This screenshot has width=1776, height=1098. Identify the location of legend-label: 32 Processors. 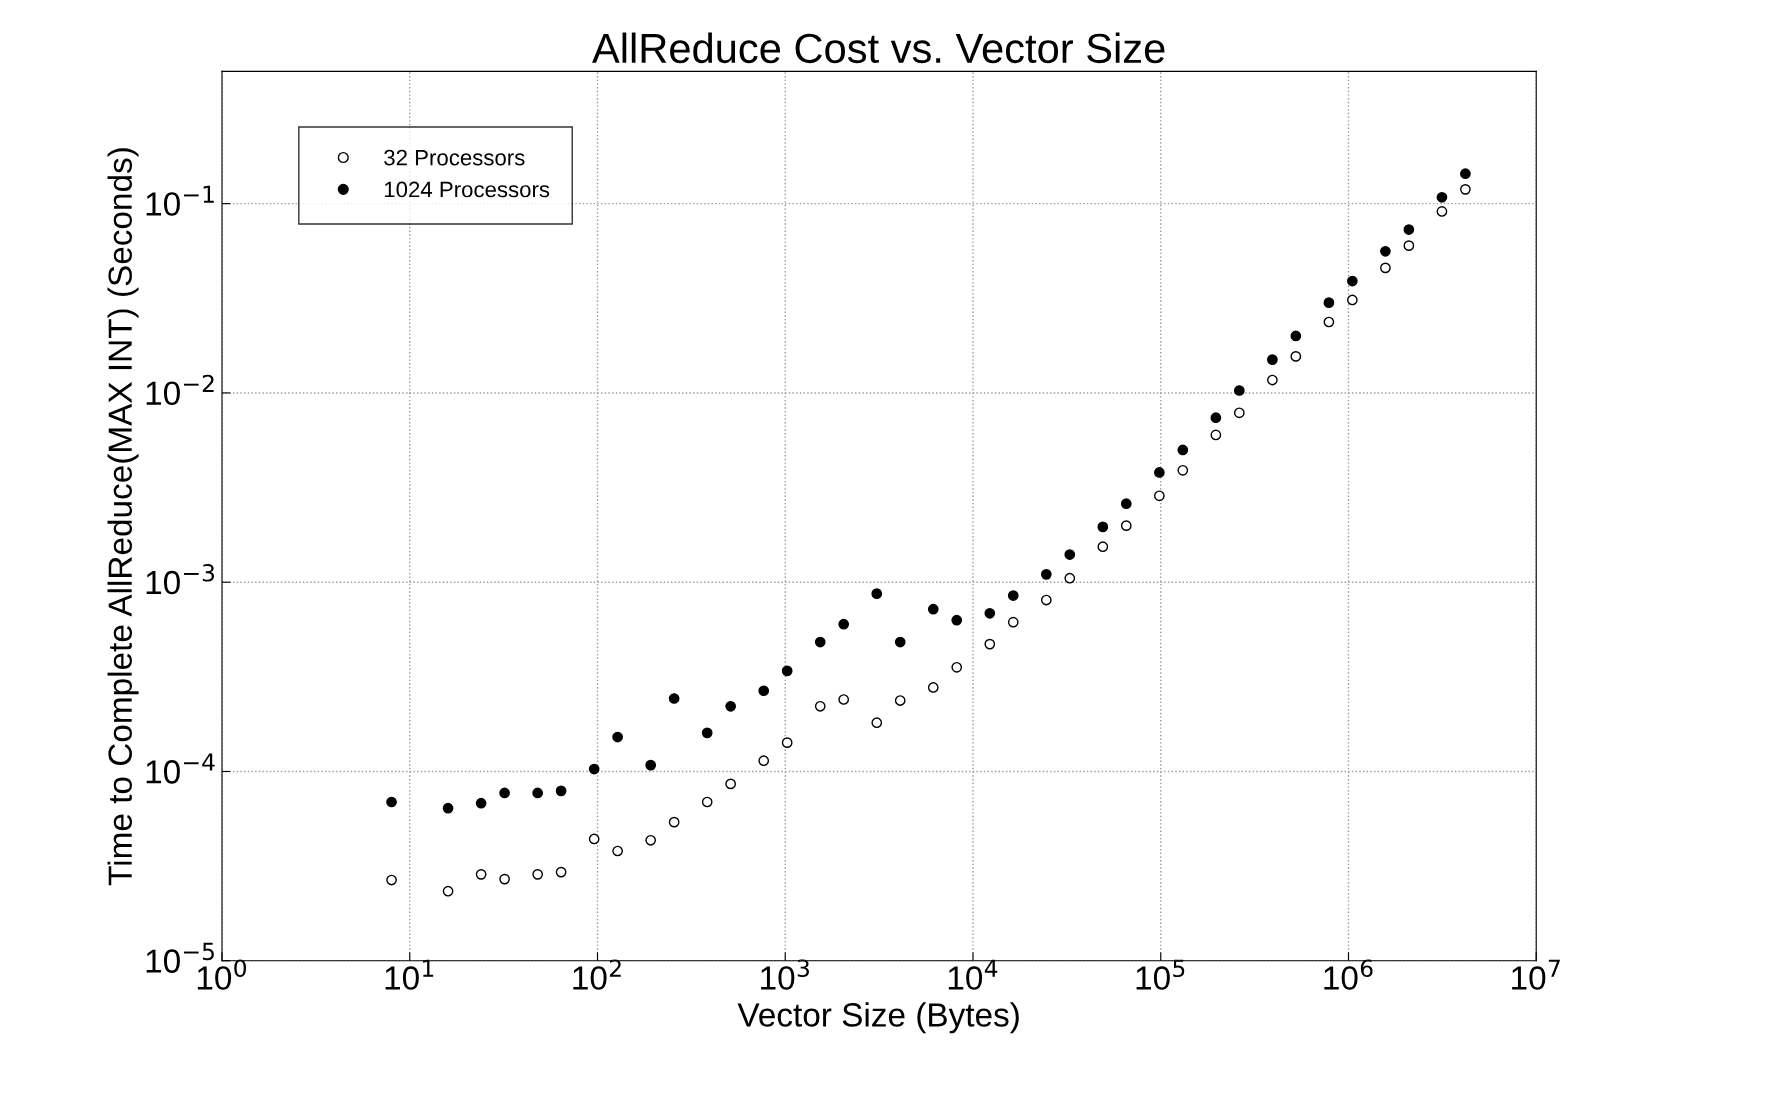
(454, 157).